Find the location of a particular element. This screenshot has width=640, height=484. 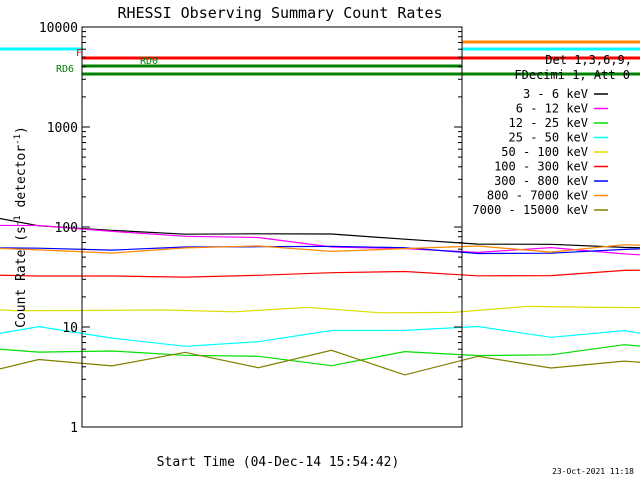

legend-label-1: 6 - 12 keV is located at coordinates (552, 109).